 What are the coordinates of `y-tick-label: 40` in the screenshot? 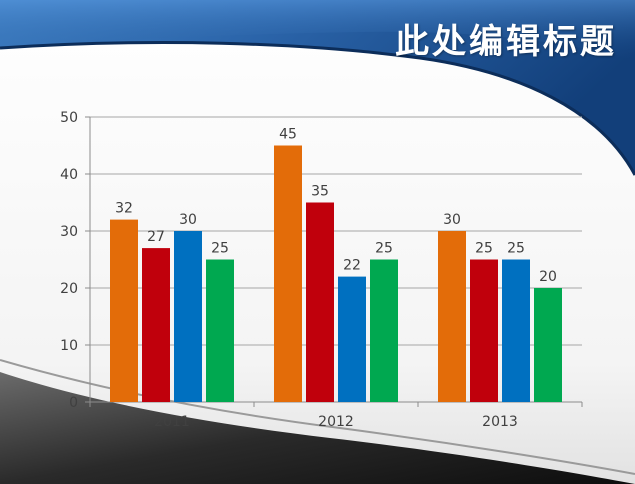 It's located at (69, 175).